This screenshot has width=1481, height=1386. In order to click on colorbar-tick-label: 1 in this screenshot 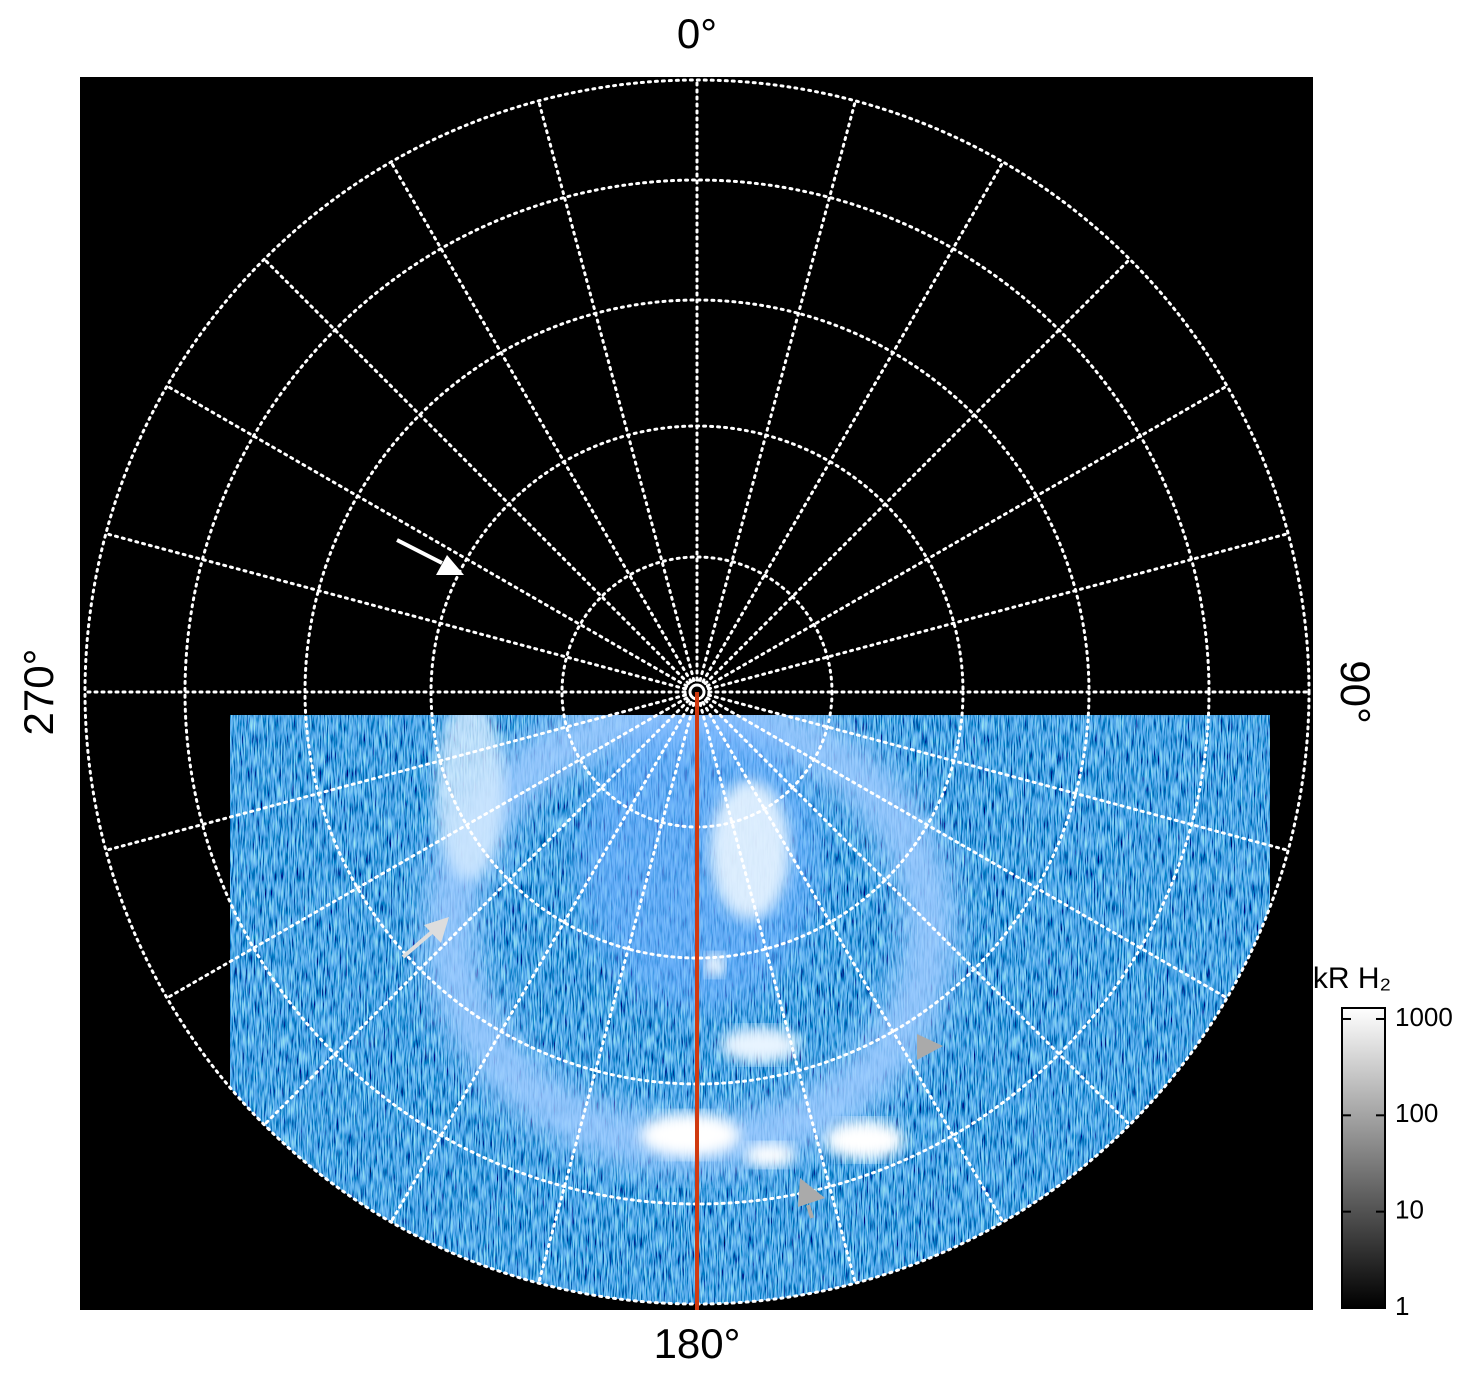, I will do `click(1402, 1306)`.